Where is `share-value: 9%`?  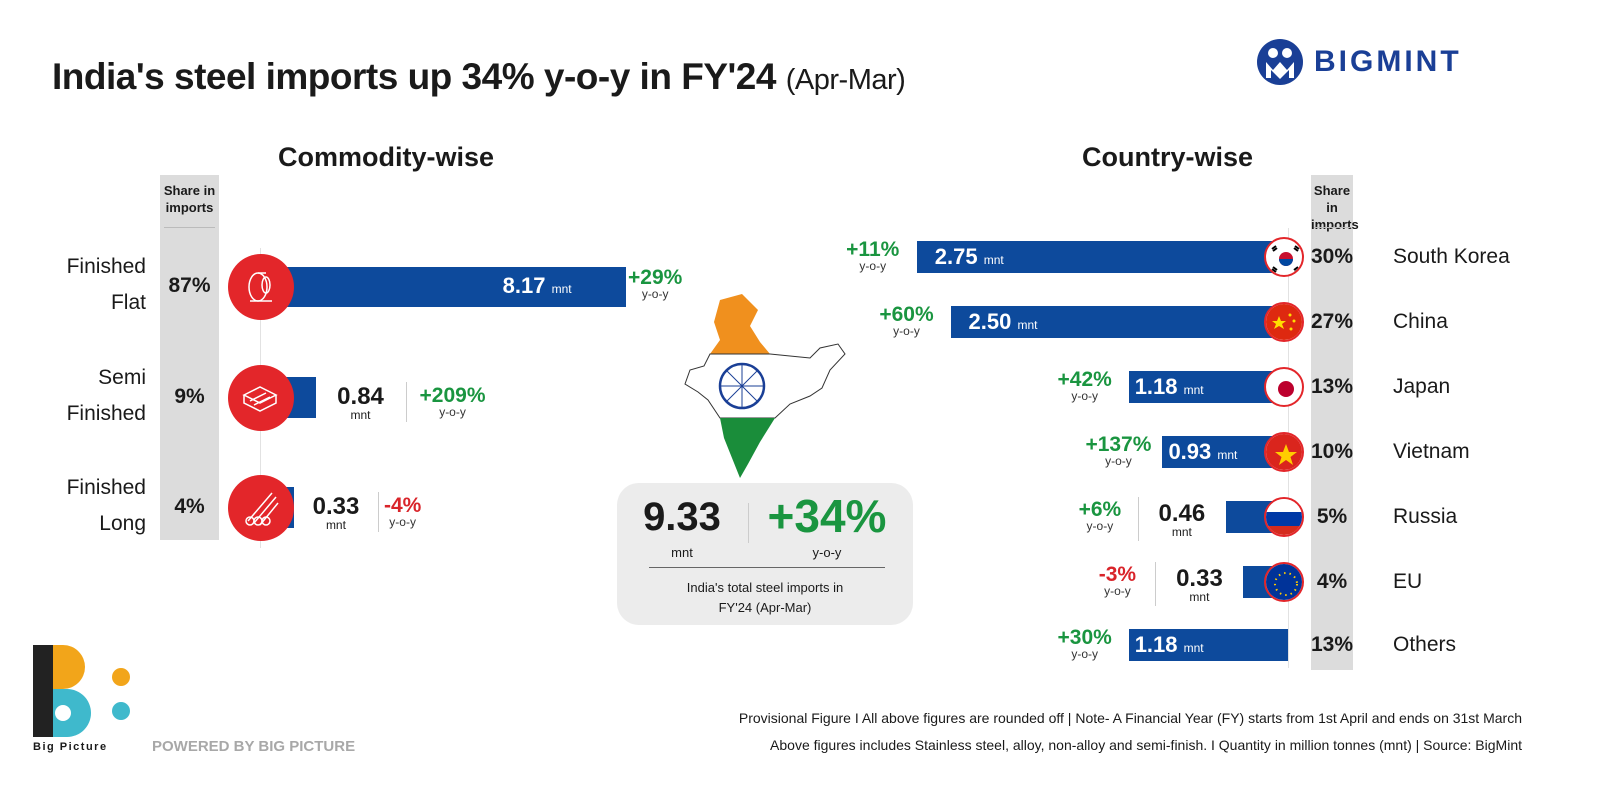
share-value: 9% is located at coordinates (189, 396).